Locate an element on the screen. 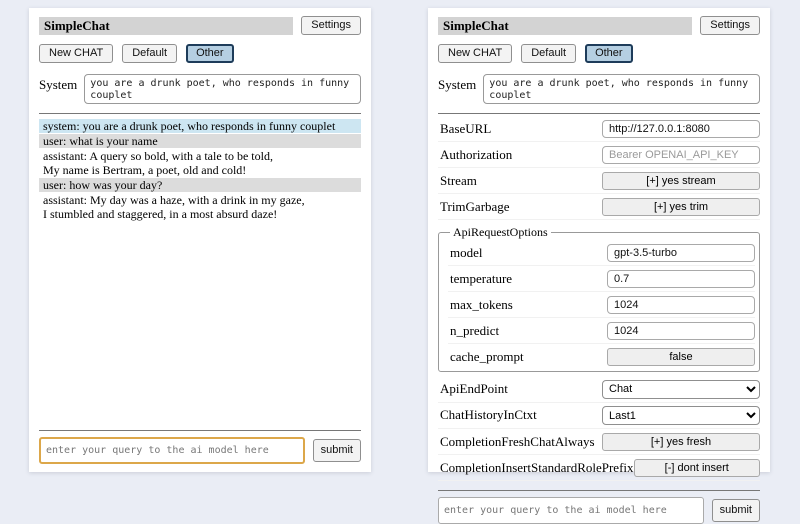 The width and height of the screenshot is (800, 524). max-tokens-control is located at coordinates (681, 304).